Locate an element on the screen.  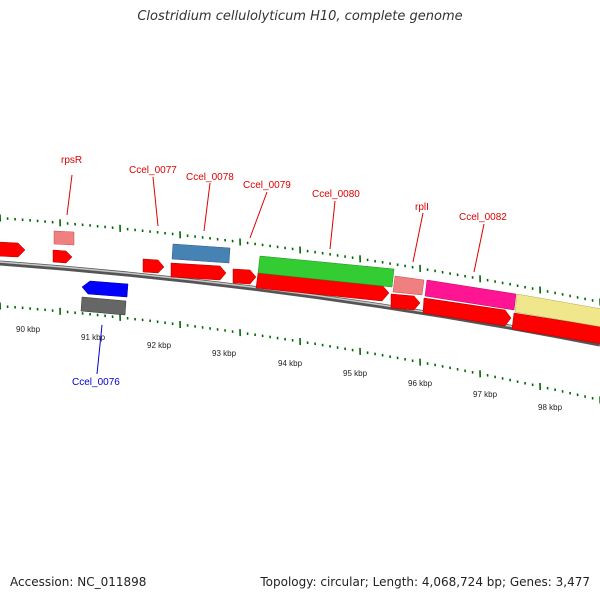
gene-label-ccel-0077: Ccel_0077 is located at coordinates (153, 170).